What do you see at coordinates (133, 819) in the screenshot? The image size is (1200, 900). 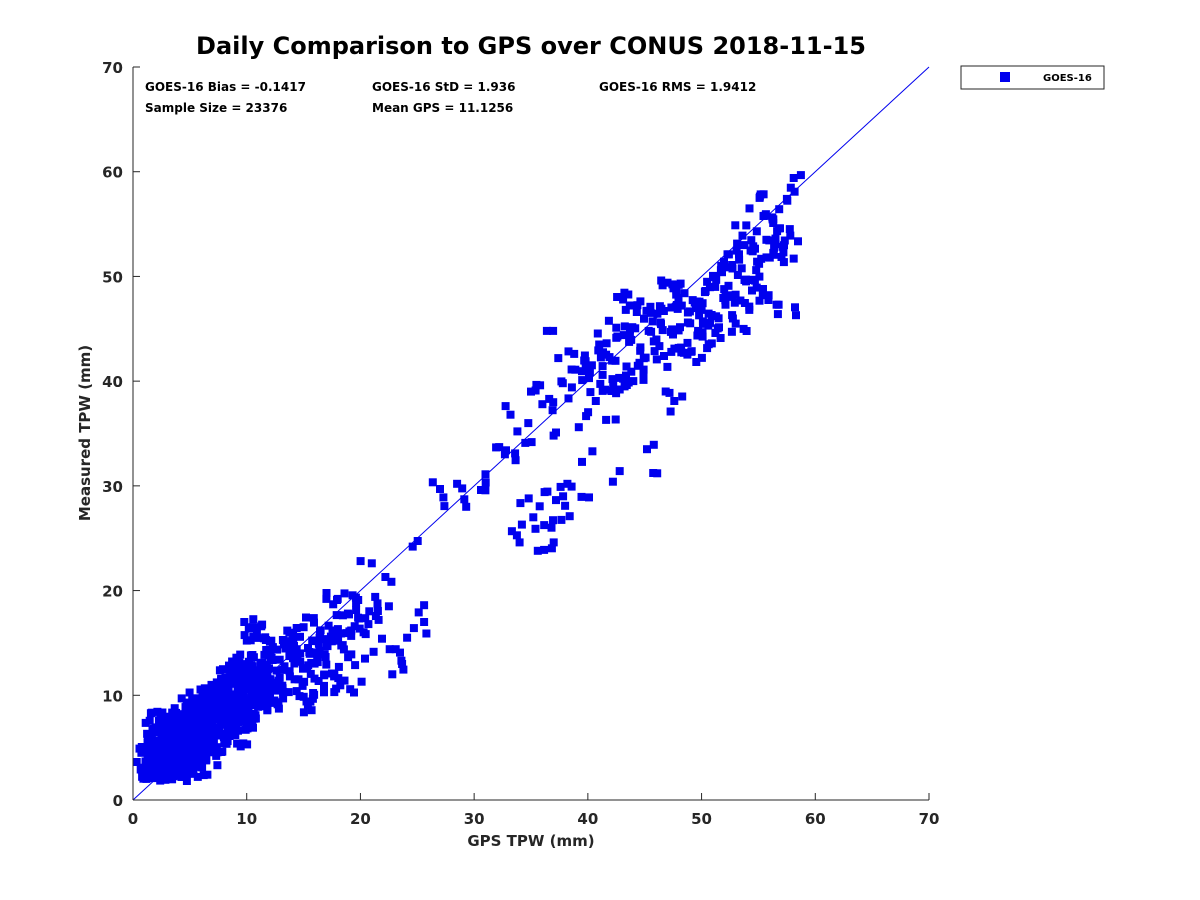 I see `x-tick-label: 0` at bounding box center [133, 819].